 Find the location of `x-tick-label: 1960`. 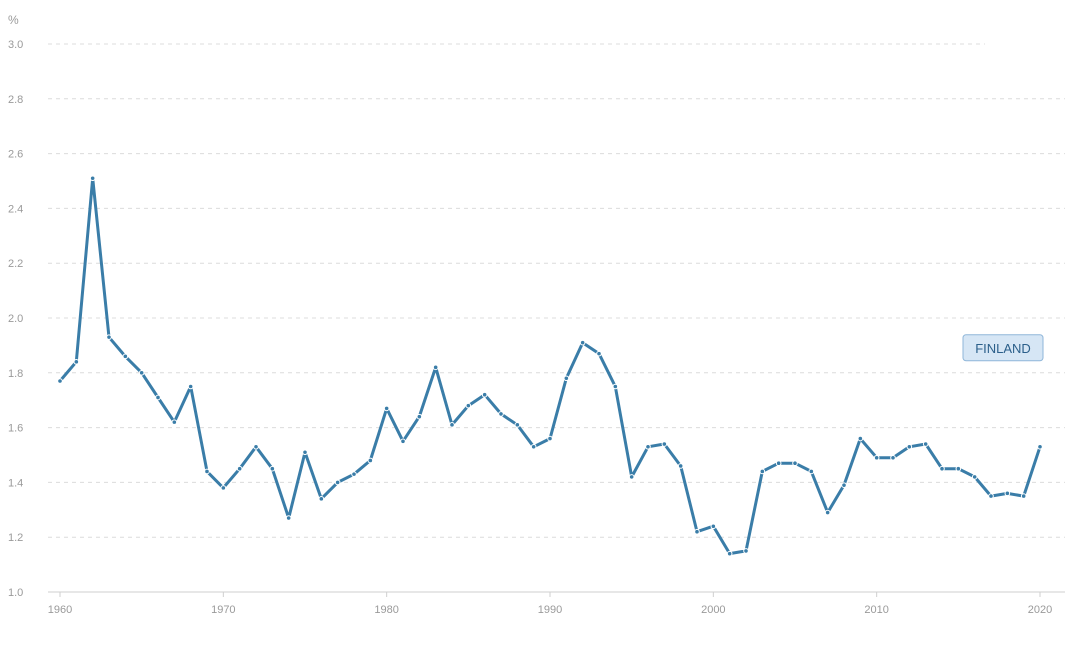

x-tick-label: 1960 is located at coordinates (60, 610).